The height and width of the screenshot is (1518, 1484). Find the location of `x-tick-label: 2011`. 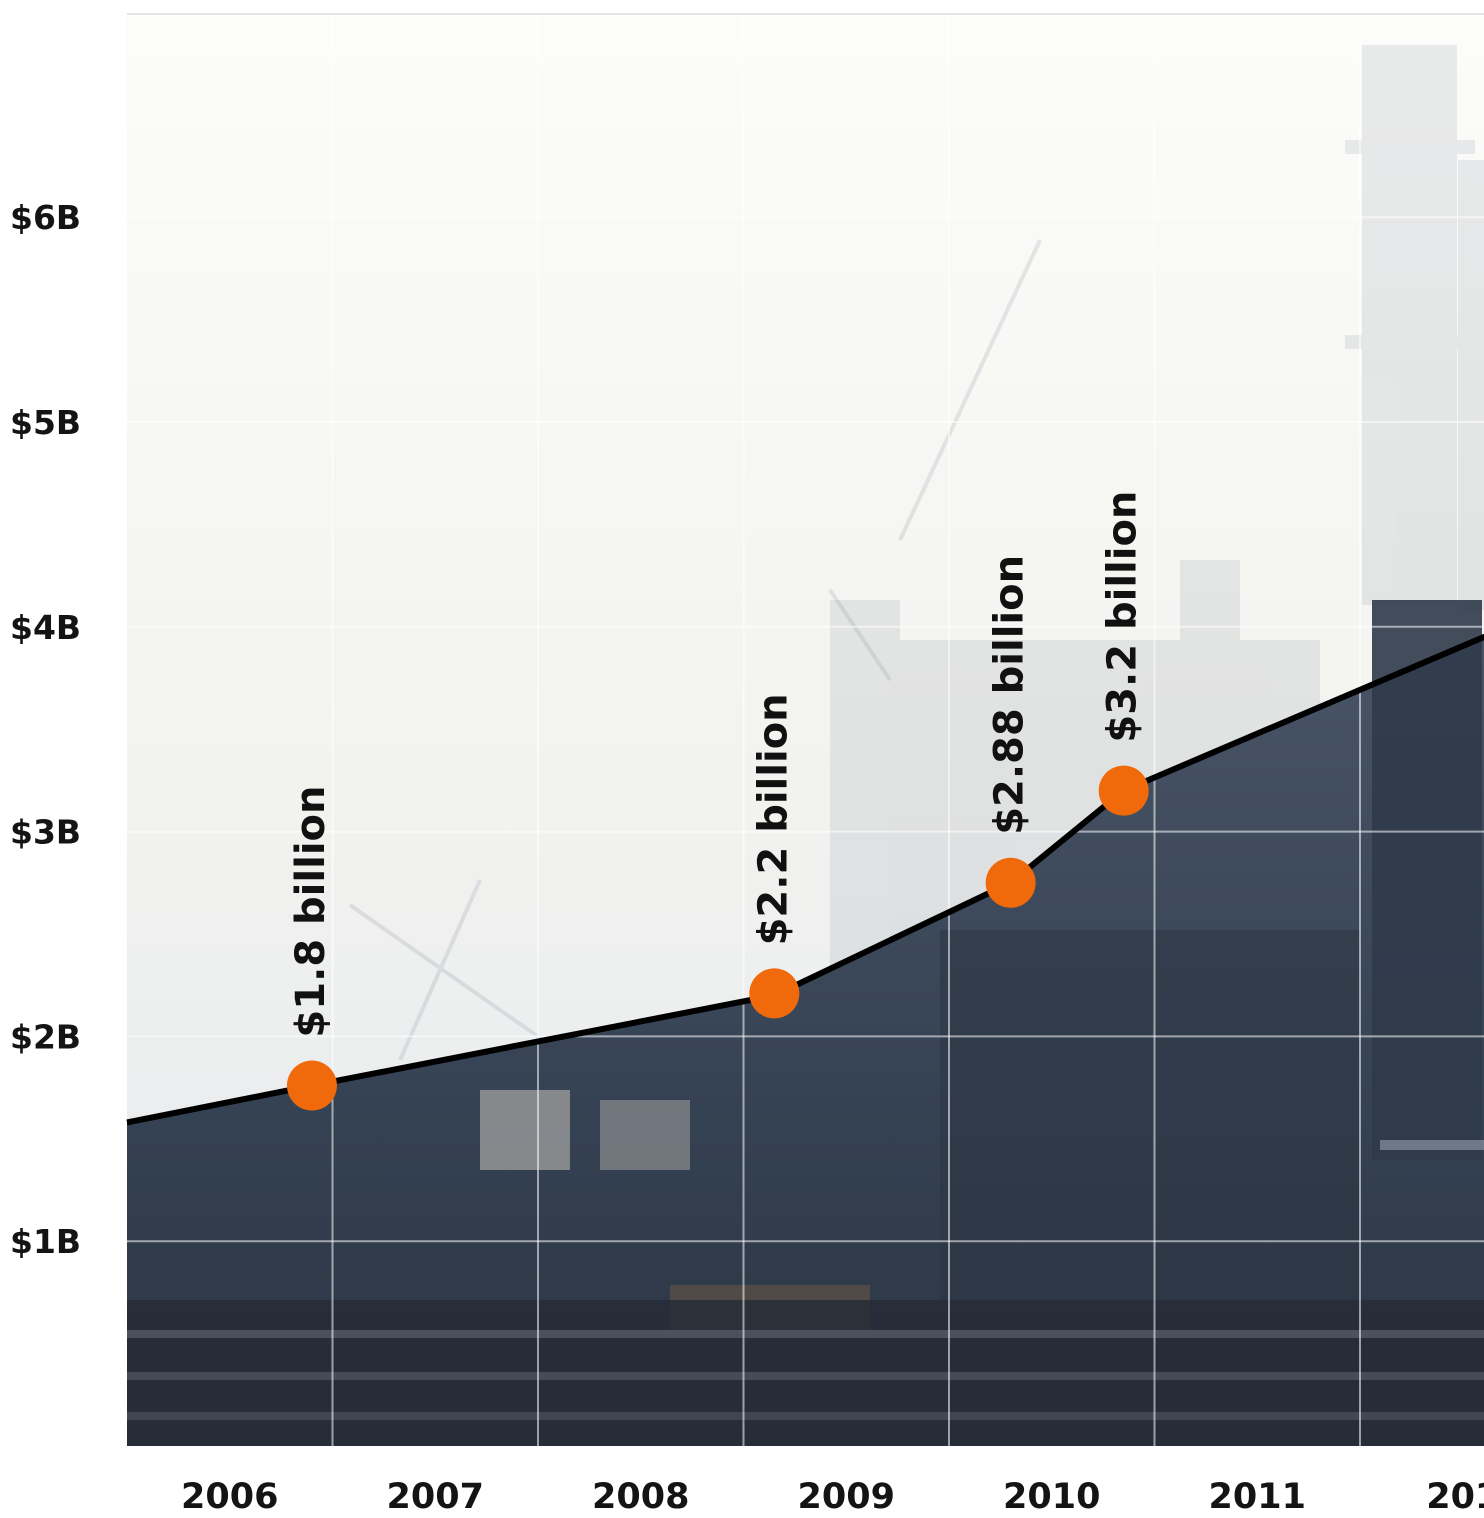

x-tick-label: 2011 is located at coordinates (1257, 1495).